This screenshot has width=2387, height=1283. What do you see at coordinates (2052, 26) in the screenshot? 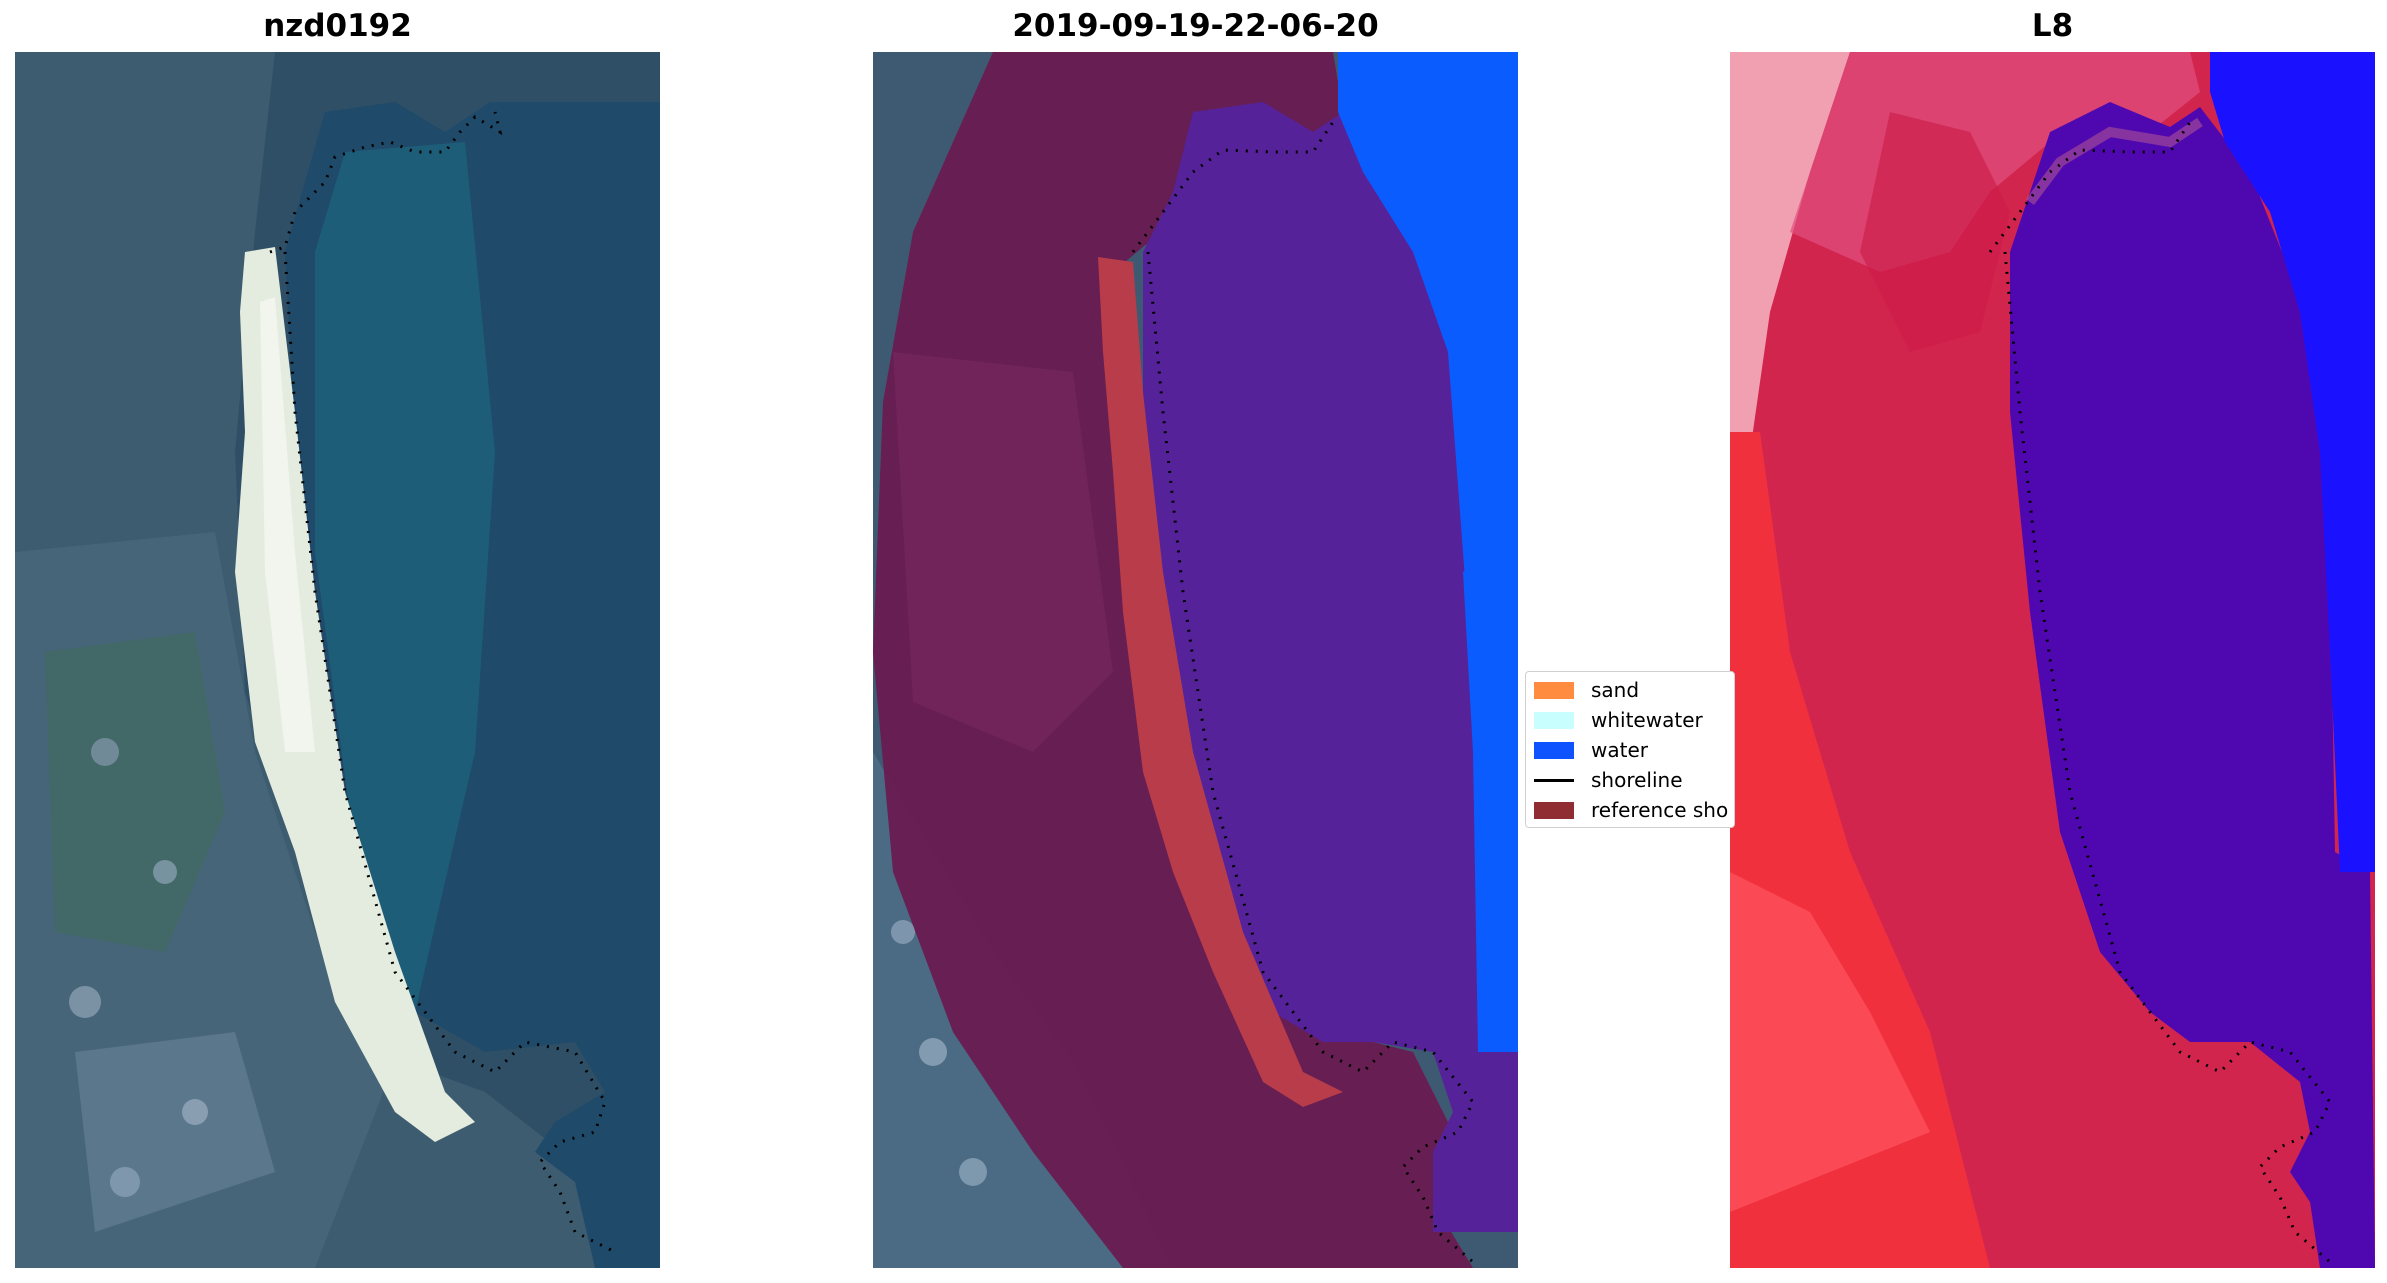
I see `panel-title-index: L8` at bounding box center [2052, 26].